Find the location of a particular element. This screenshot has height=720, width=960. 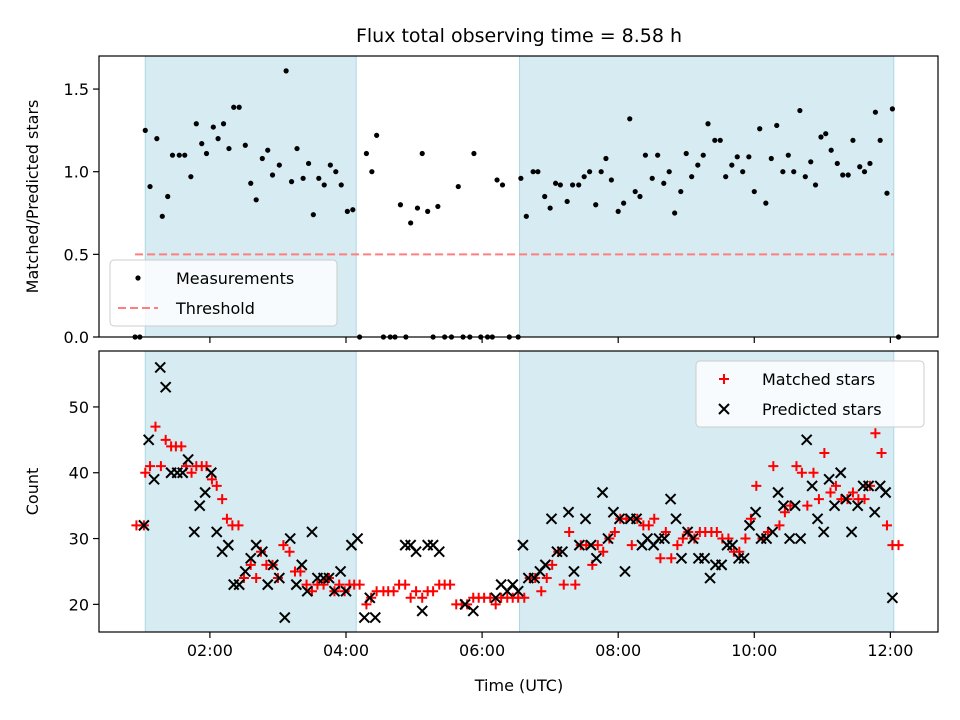

x-tick-label: 02:00 is located at coordinates (210, 650).